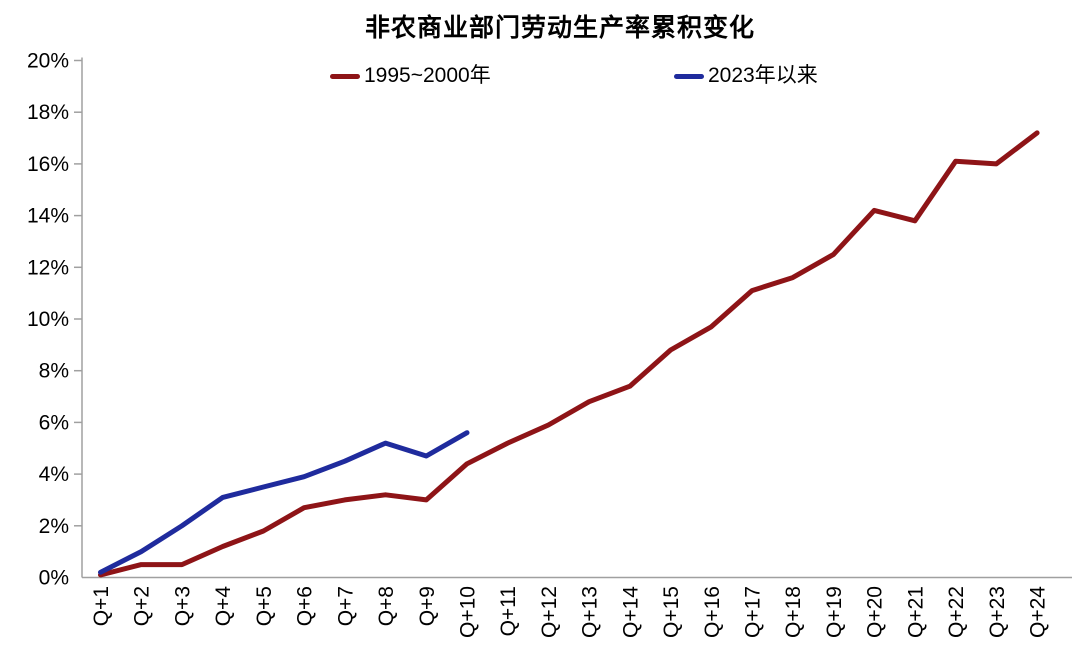  What do you see at coordinates (264, 606) in the screenshot?
I see `x-tick-label: Q+5` at bounding box center [264, 606].